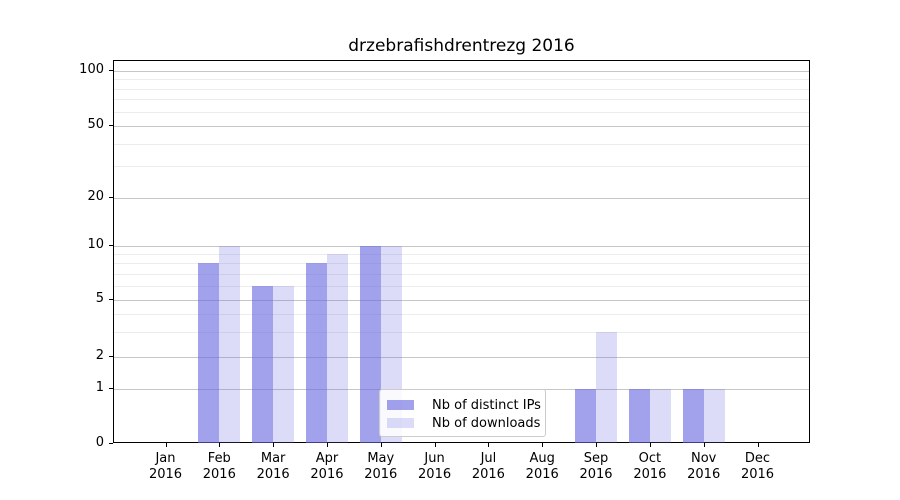 The height and width of the screenshot is (500, 900). What do you see at coordinates (400, 423) in the screenshot?
I see `legend-swatch-downloads` at bounding box center [400, 423].